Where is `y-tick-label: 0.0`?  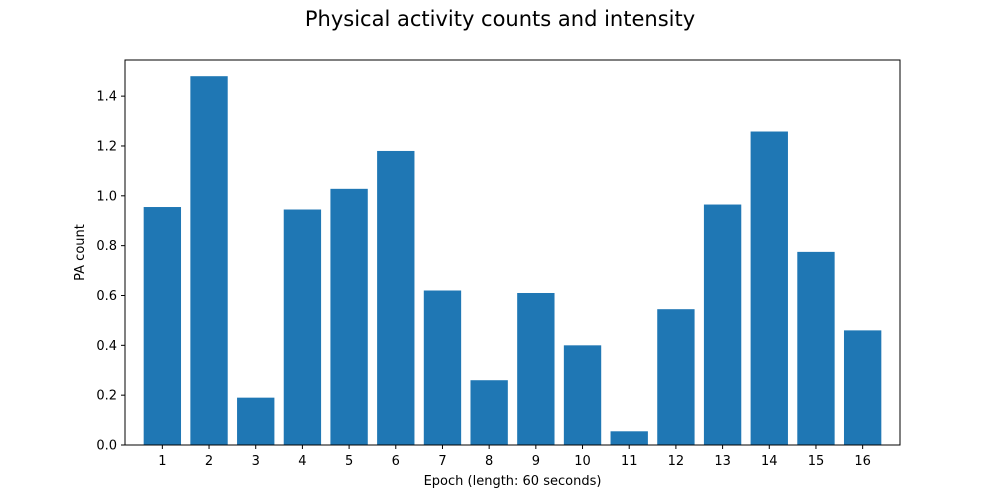
y-tick-label: 0.0 is located at coordinates (106, 446).